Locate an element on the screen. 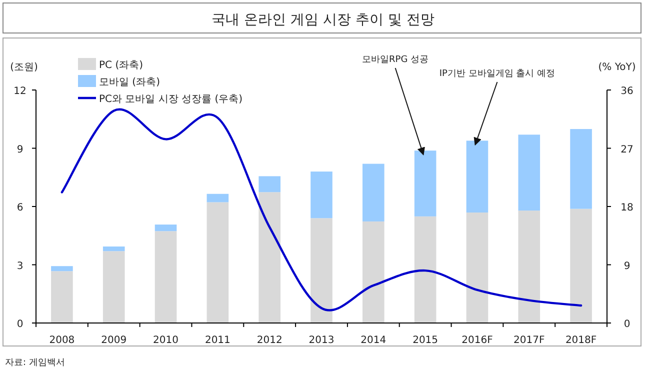  y-tick-label: 0 is located at coordinates (20, 324).